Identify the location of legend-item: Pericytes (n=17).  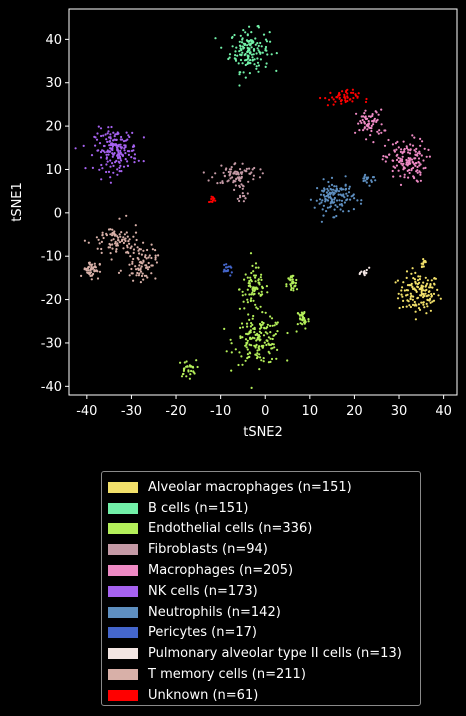
(264, 633).